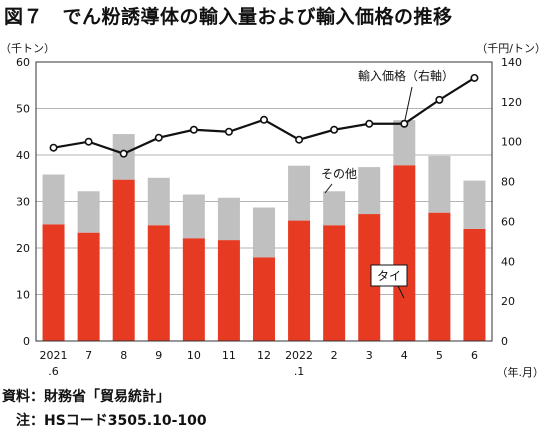  What do you see at coordinates (404, 355) in the screenshot?
I see `x-tick-label: 4` at bounding box center [404, 355].